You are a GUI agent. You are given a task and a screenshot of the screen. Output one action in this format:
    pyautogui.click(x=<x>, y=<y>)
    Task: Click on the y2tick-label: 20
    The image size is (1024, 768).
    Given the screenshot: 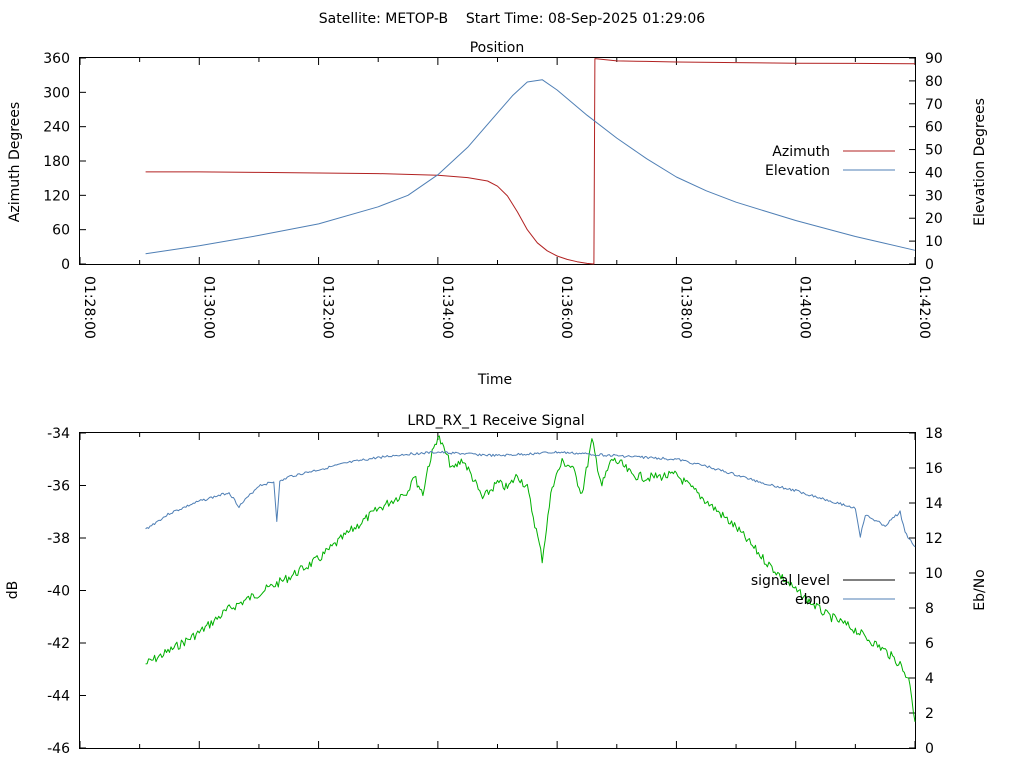 What is the action you would take?
    pyautogui.click(x=934, y=219)
    